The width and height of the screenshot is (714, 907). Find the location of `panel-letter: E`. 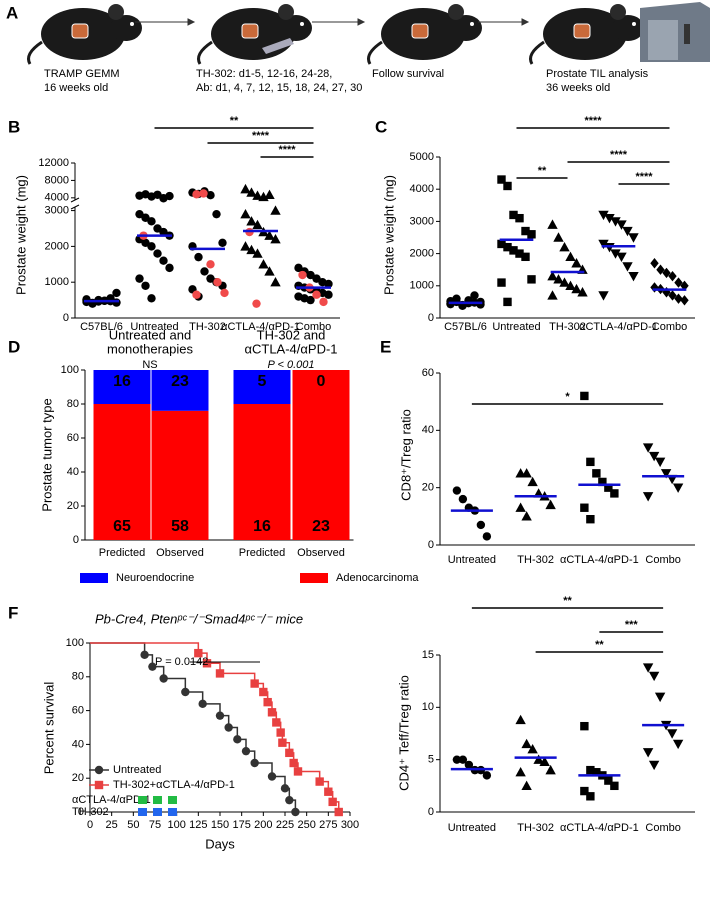

panel-letter: E is located at coordinates (385, 346).